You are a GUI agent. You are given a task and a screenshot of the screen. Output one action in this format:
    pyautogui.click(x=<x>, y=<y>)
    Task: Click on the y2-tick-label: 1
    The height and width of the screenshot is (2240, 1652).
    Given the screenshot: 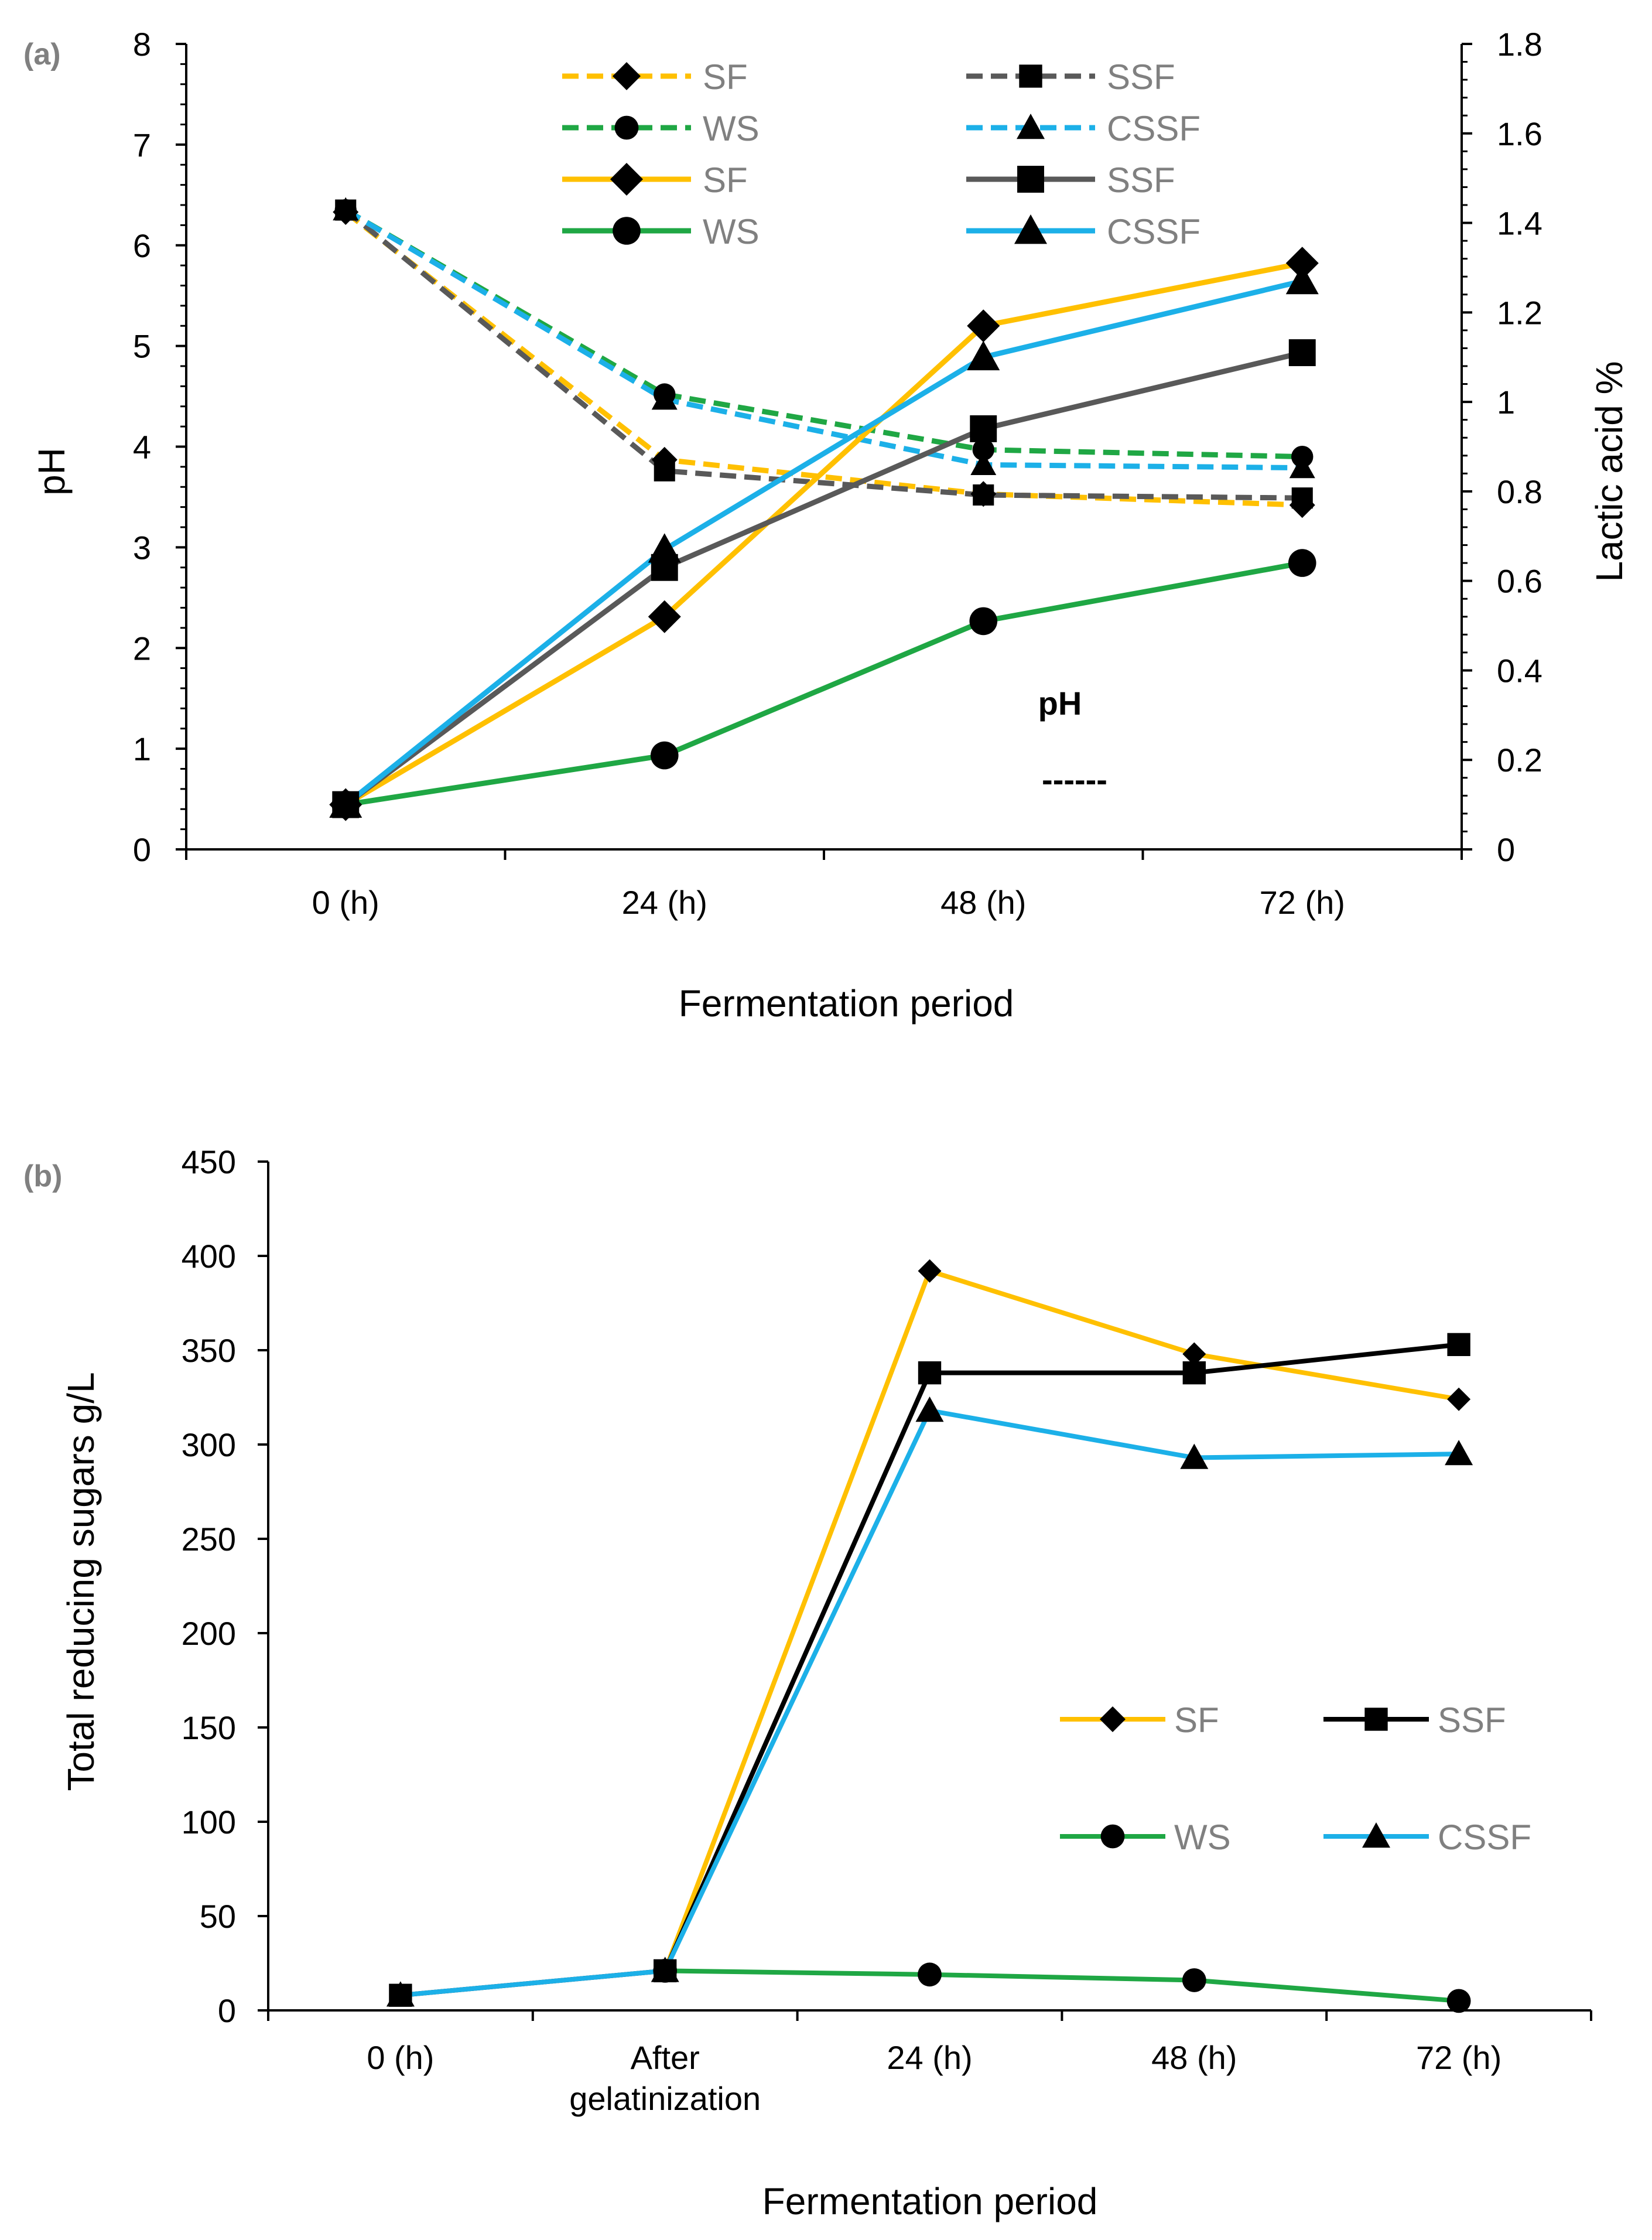 What is the action you would take?
    pyautogui.click(x=1506, y=402)
    